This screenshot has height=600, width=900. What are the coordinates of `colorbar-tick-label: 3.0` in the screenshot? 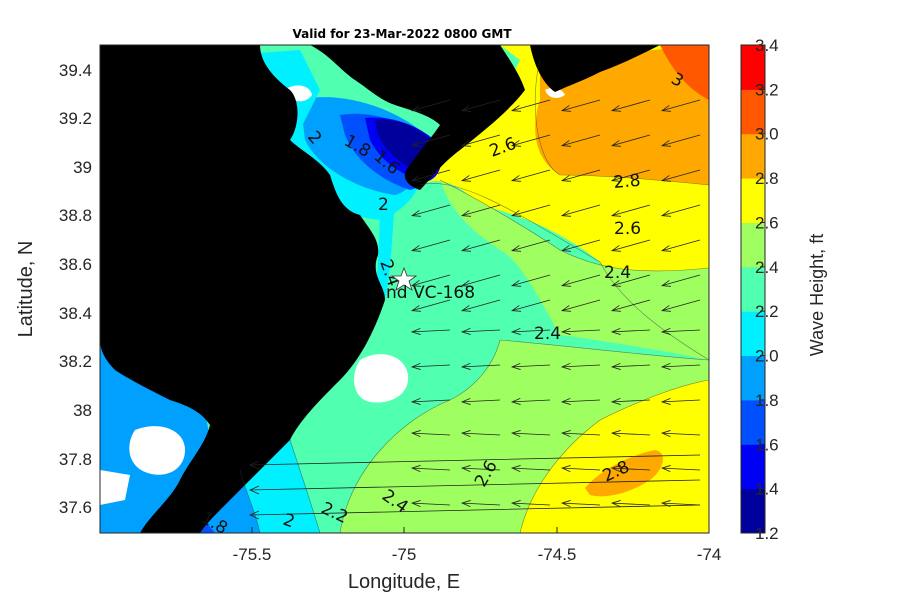 It's located at (767, 134).